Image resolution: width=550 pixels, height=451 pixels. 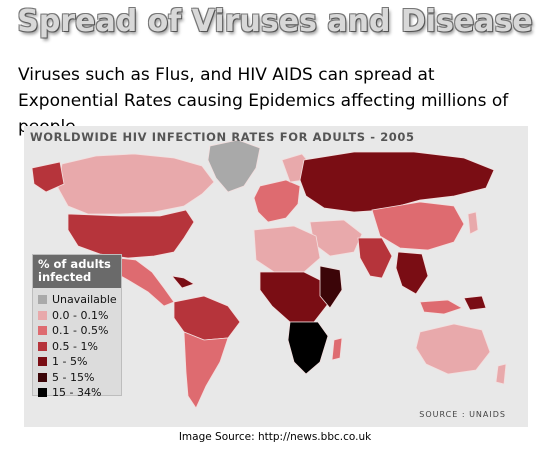 I want to click on legend-label: 0.5 - 1%, so click(x=75, y=346).